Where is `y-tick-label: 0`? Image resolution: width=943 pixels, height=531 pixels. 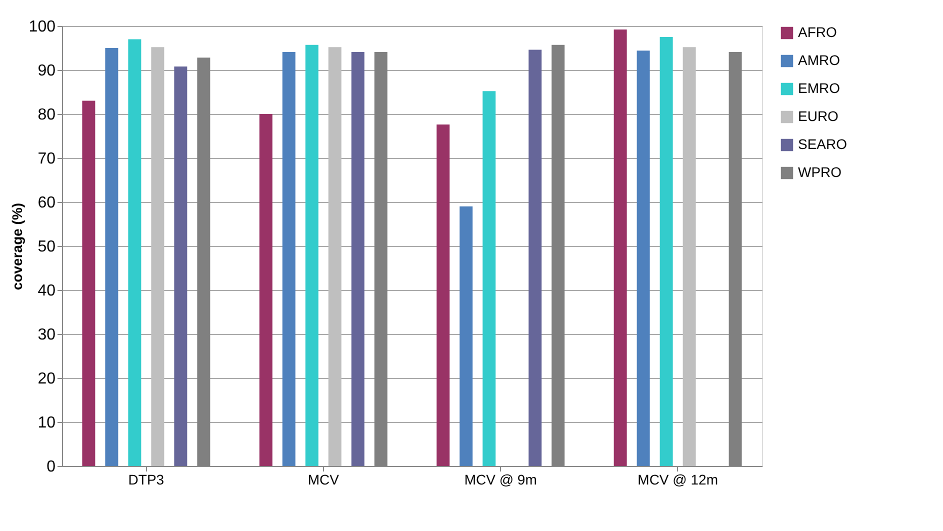 y-tick-label: 0 is located at coordinates (51, 467).